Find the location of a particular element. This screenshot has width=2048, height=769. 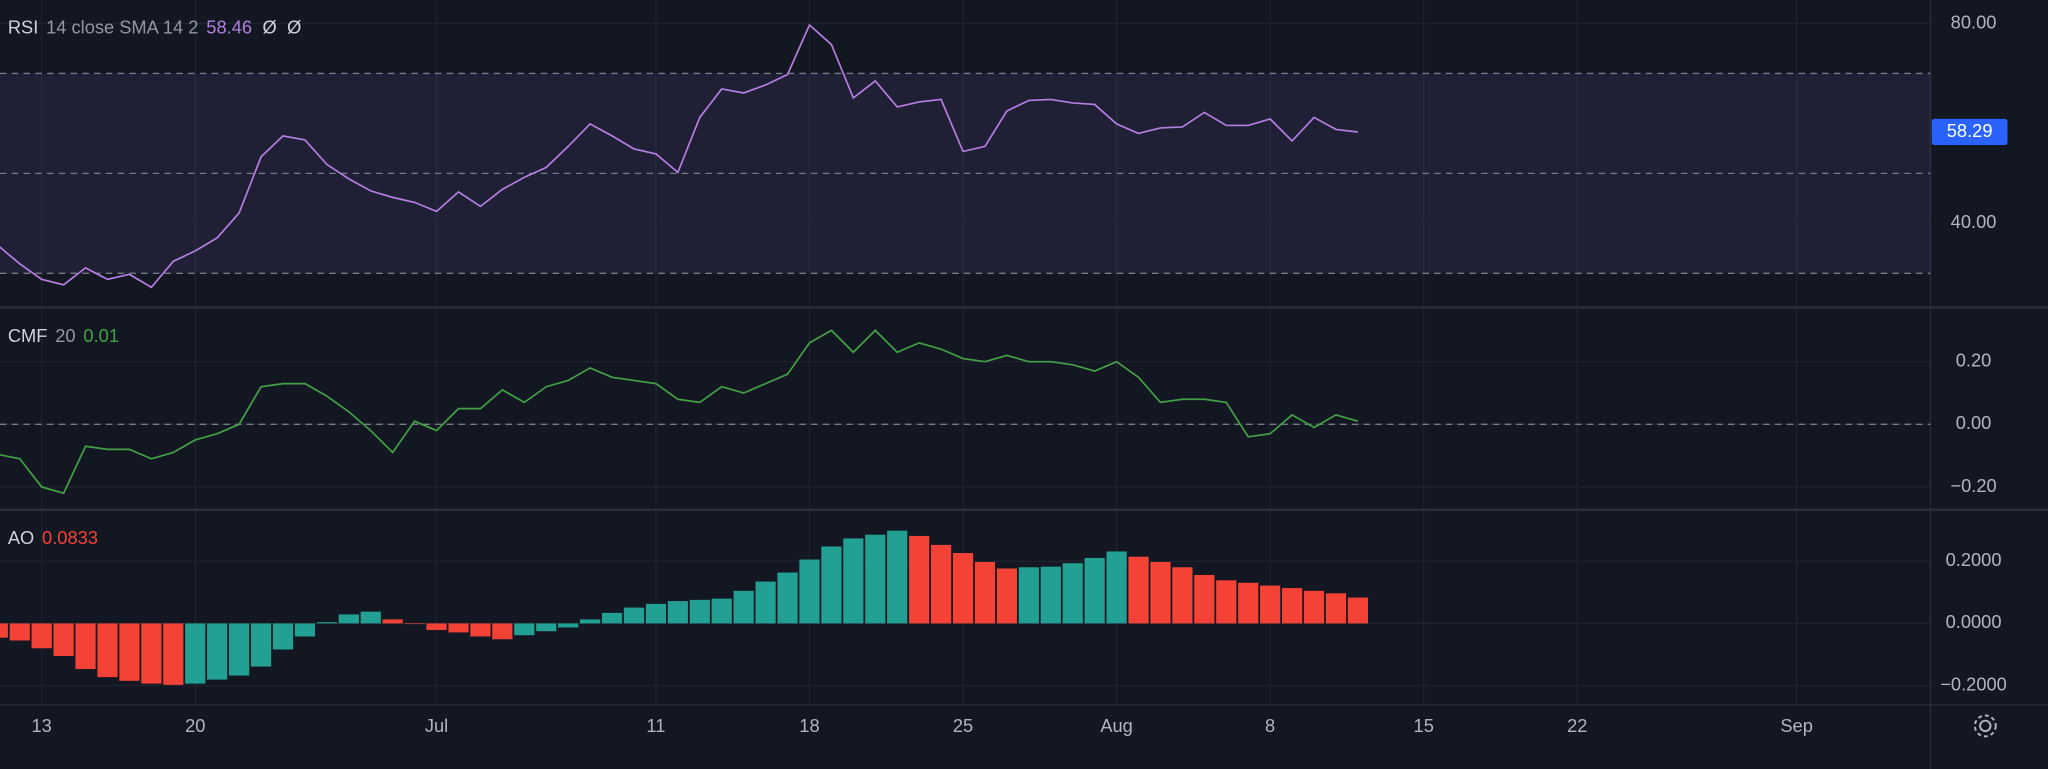

x-tick-label: 11 is located at coordinates (655, 725).